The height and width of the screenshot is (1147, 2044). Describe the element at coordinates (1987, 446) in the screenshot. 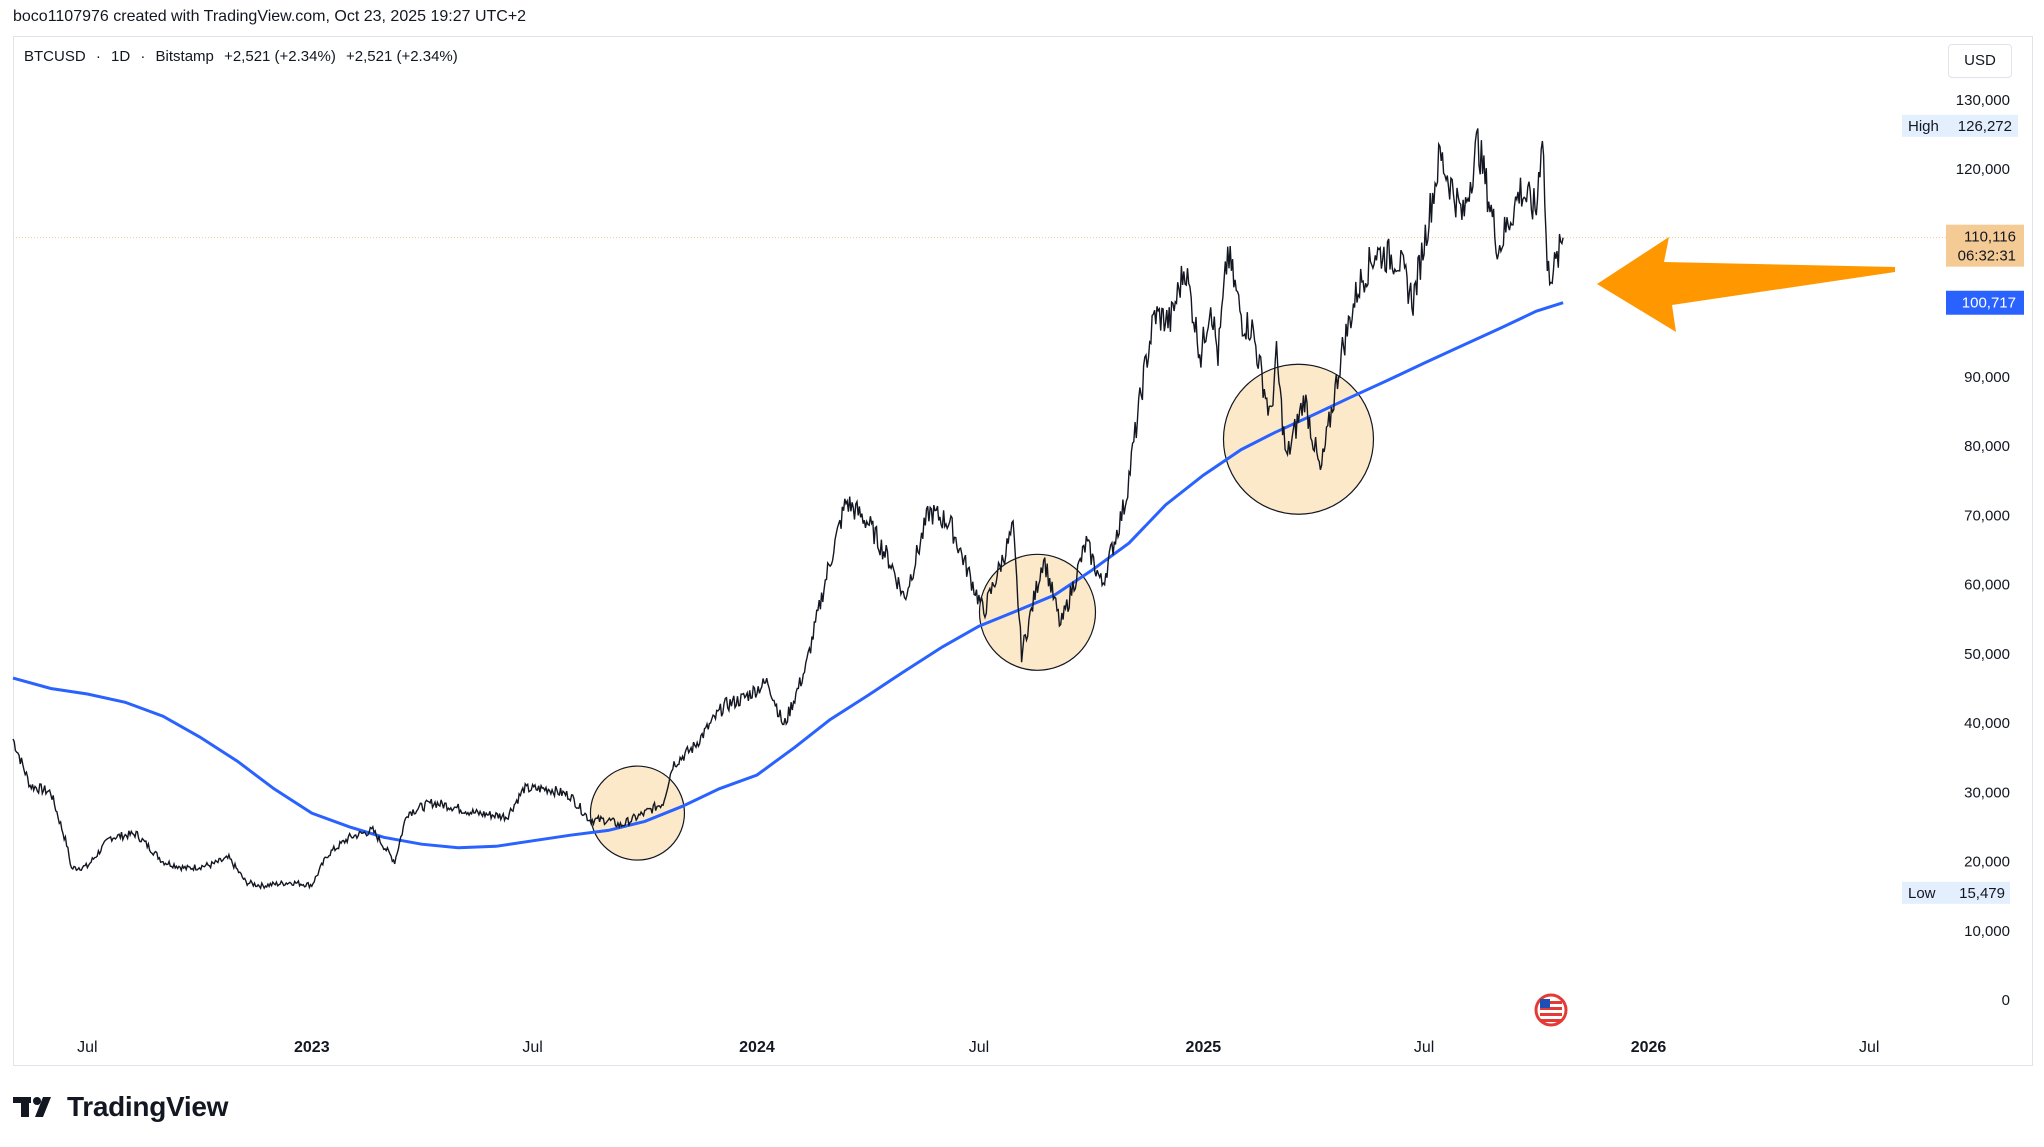

I see `y-tick-label: 80,000` at that location.